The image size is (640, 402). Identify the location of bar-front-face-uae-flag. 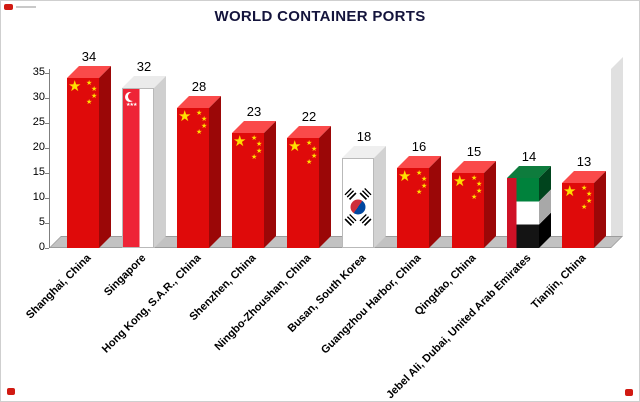
(523, 213).